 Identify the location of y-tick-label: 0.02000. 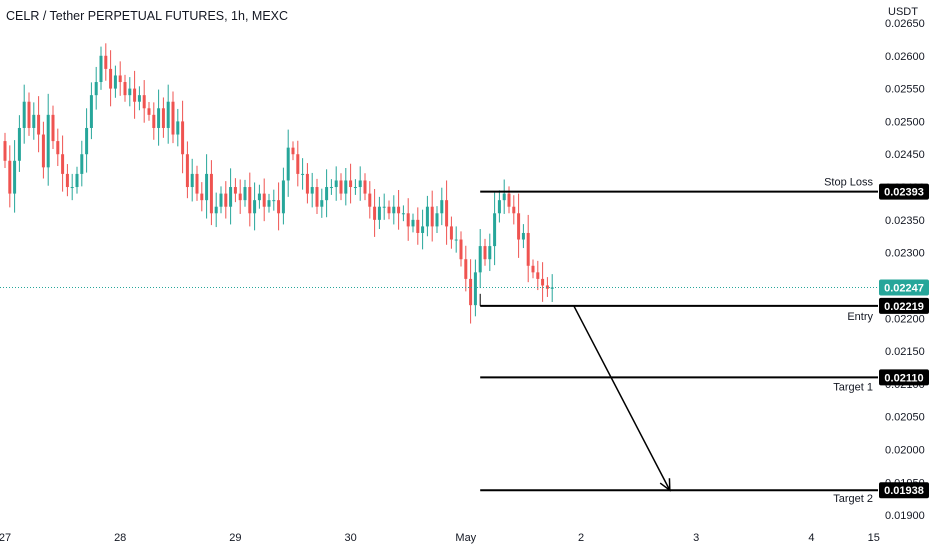
(905, 451).